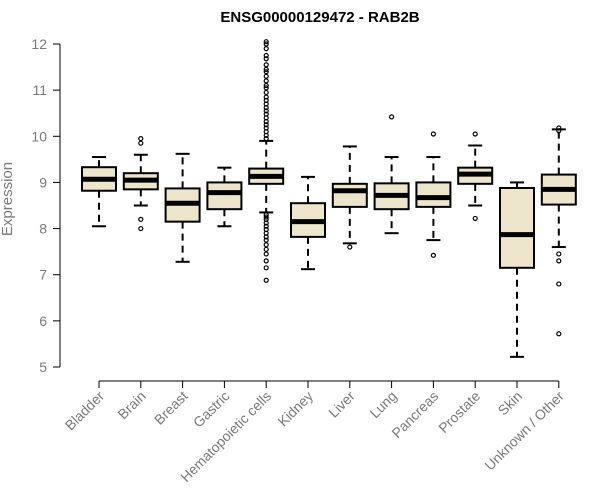 The height and width of the screenshot is (500, 600). What do you see at coordinates (319, 17) in the screenshot?
I see `chart-title: ENSG00000129472 - RAB2B` at bounding box center [319, 17].